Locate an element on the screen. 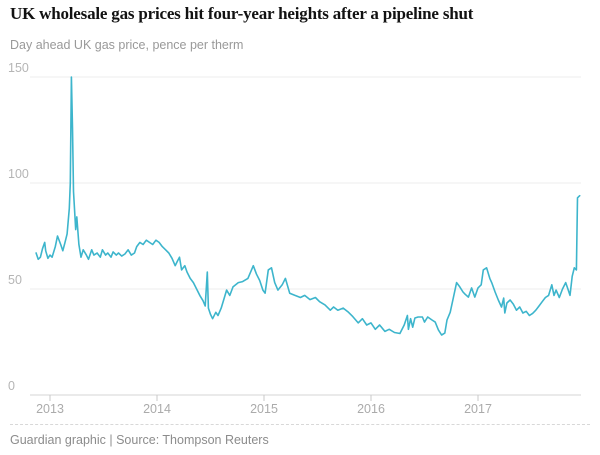 This screenshot has height=455, width=600. x-axis-tick-label: 2014 is located at coordinates (157, 409).